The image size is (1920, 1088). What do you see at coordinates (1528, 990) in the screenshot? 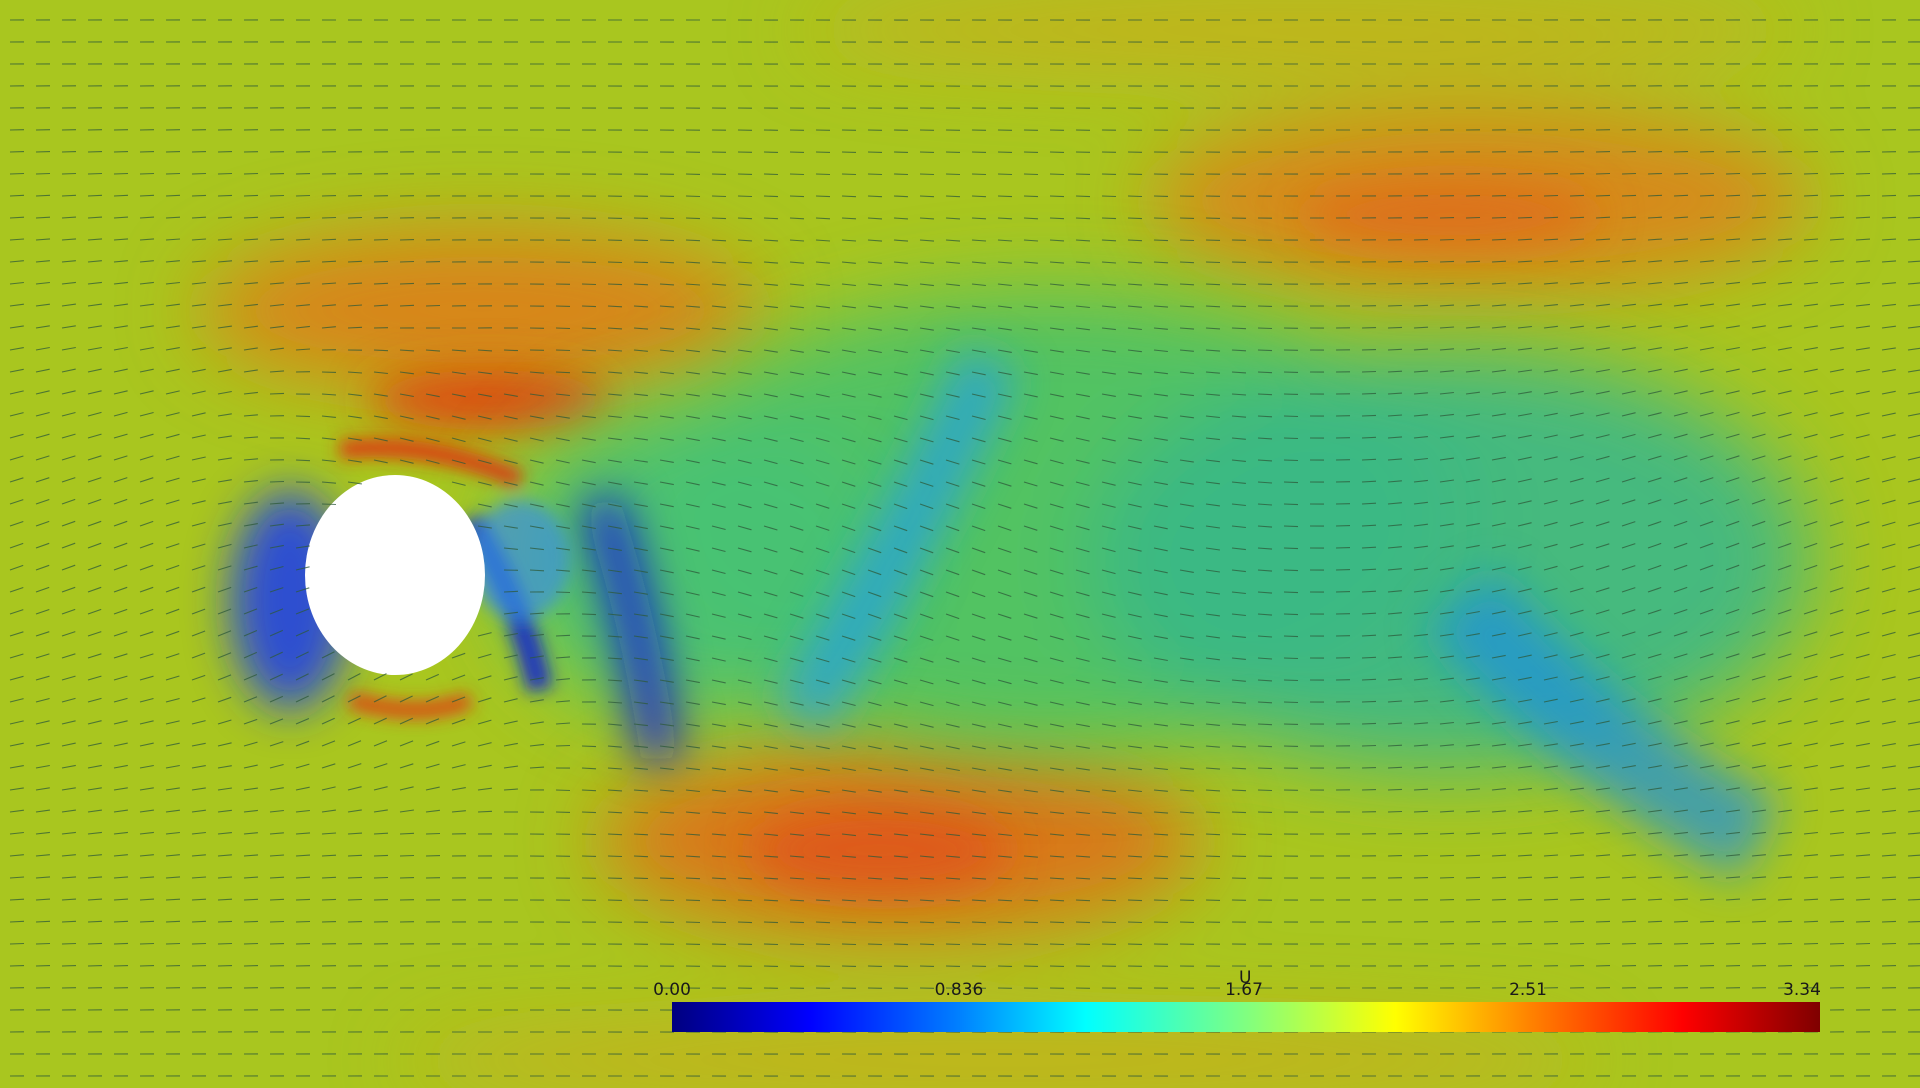
I see `colorbar-tick-label: 2.51` at bounding box center [1528, 990].